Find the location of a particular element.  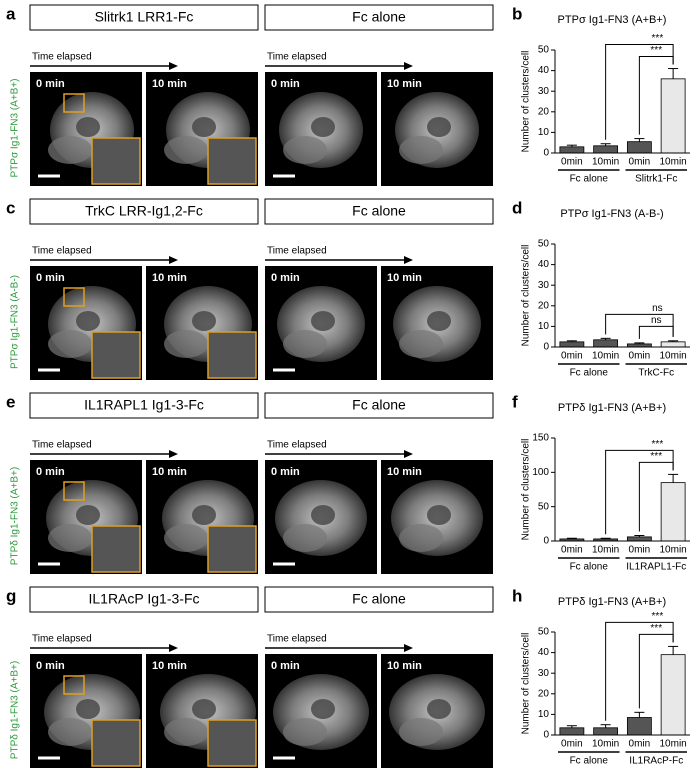

group-label: Fc alone is located at coordinates (589, 179).